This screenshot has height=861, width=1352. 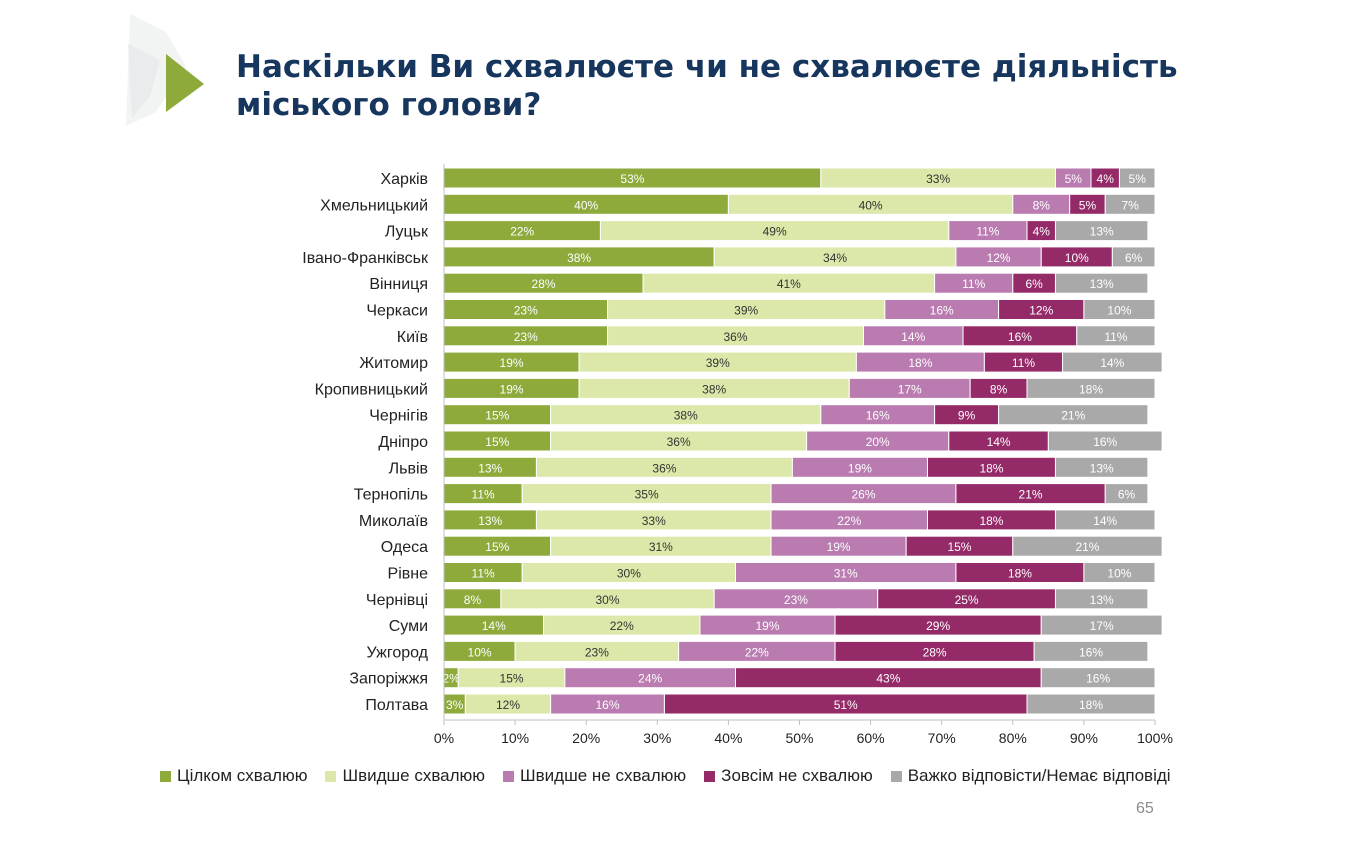 What do you see at coordinates (408, 468) in the screenshot?
I see `category-label: Львів` at bounding box center [408, 468].